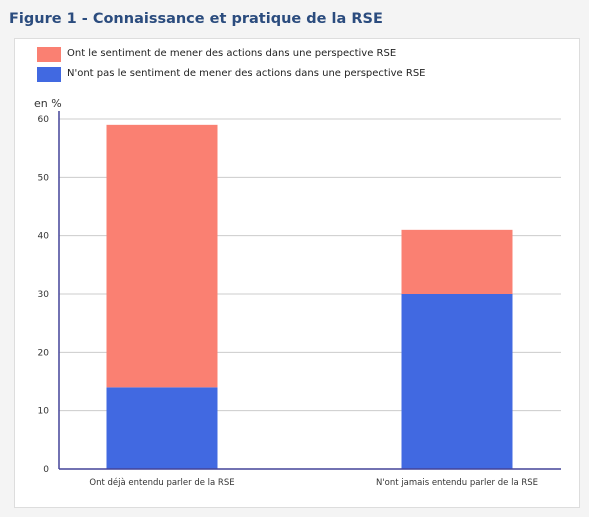 The height and width of the screenshot is (517, 589). What do you see at coordinates (161, 482) in the screenshot?
I see `x-tick-label: Ont déjà entendu parler de la RSE` at bounding box center [161, 482].